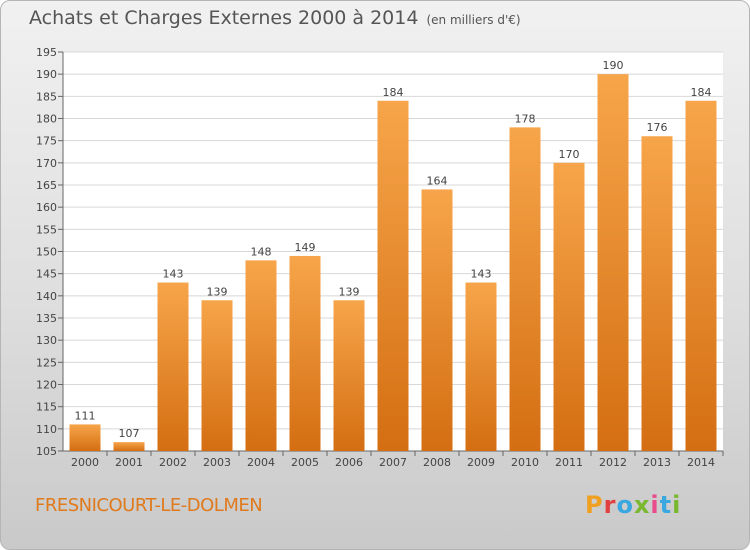 The height and width of the screenshot is (550, 750). Describe the element at coordinates (46, 207) in the screenshot. I see `y-tick-label: 160` at that location.